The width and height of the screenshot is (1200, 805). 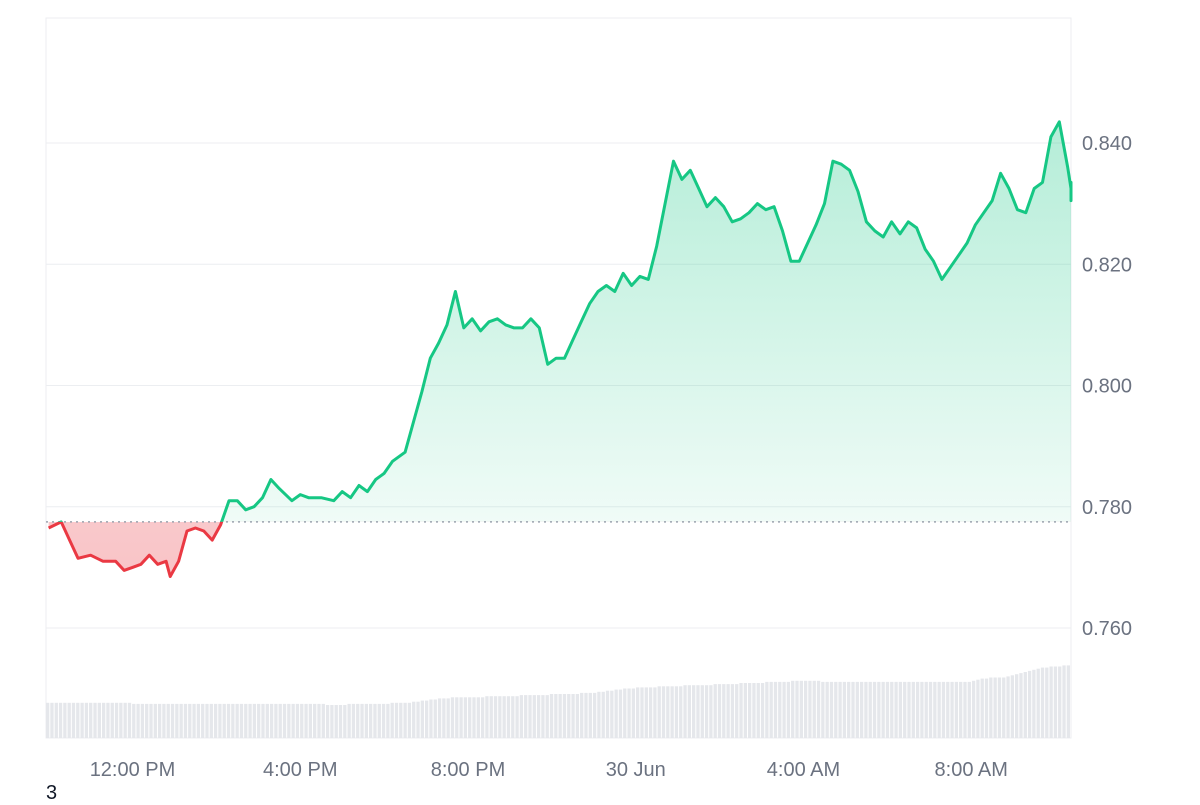 I want to click on y-tick-label: 0.780, so click(x=1107, y=508).